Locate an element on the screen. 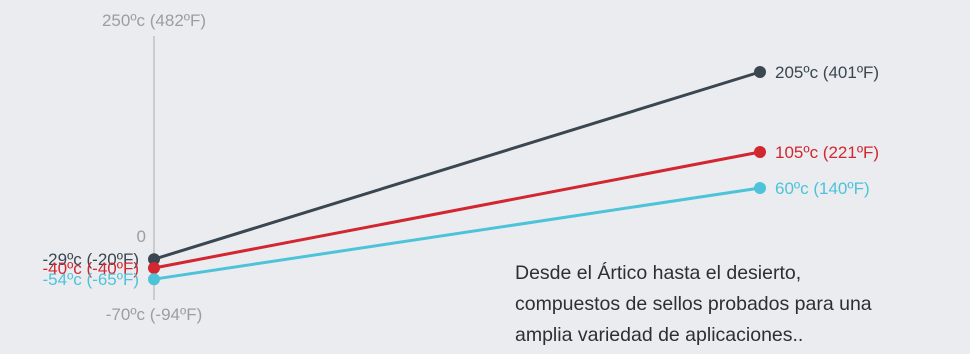  caption-line: amplia variedad de aplicaciones.. is located at coordinates (659, 335).